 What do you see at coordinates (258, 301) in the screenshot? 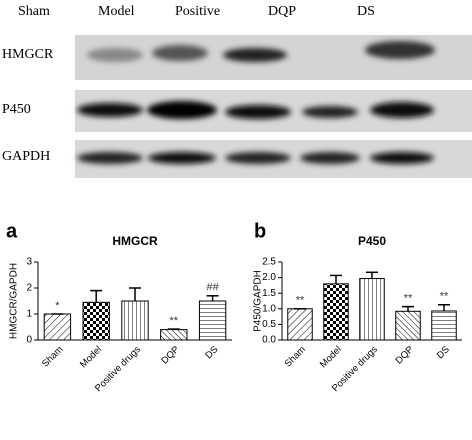
I see `y-axis-label: P450/GAPDH` at bounding box center [258, 301].